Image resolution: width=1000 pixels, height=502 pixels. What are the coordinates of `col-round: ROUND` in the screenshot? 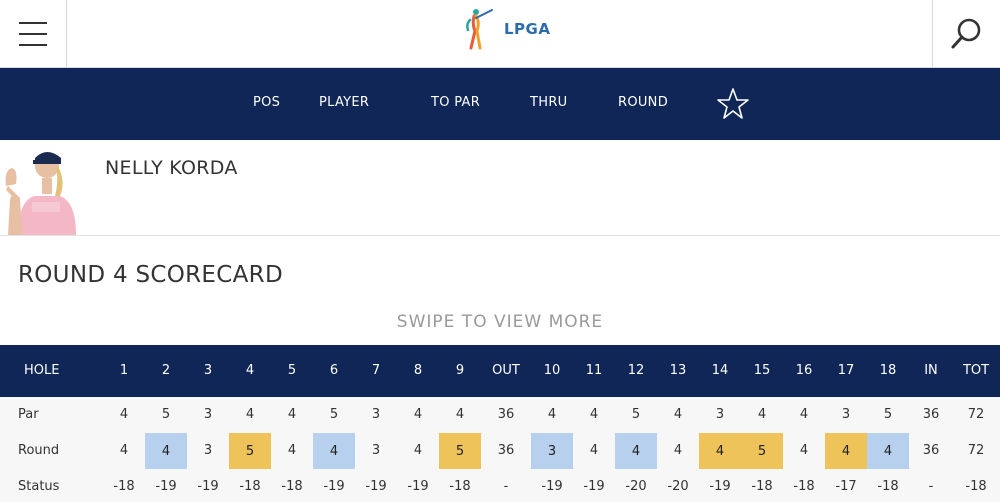 It's located at (643, 102).